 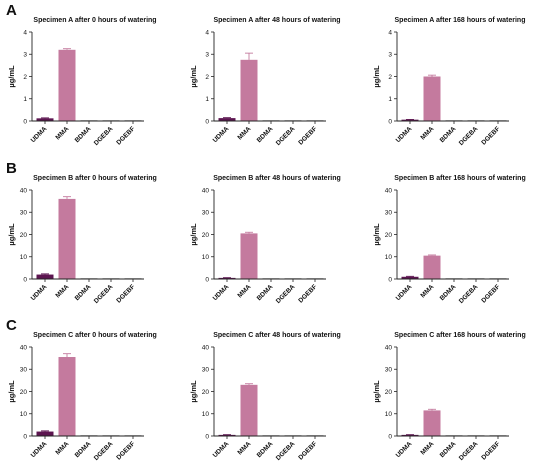 What do you see at coordinates (95, 178) in the screenshot?
I see `chart-title: Specimen B after 0 hours of watering` at bounding box center [95, 178].